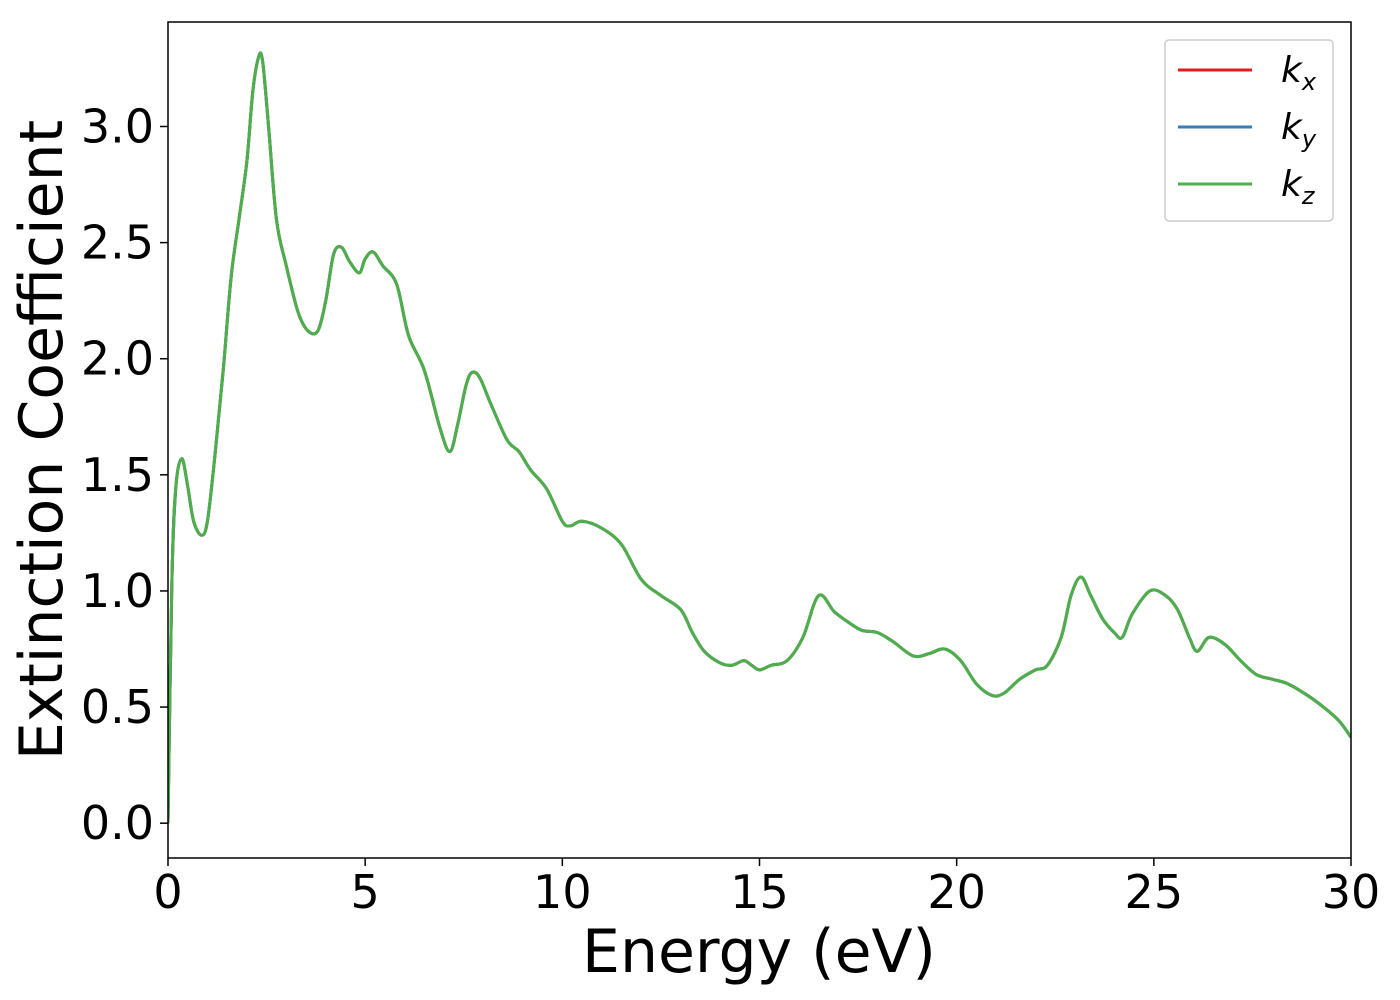  I want to click on x-tick-label: 15, so click(759, 892).